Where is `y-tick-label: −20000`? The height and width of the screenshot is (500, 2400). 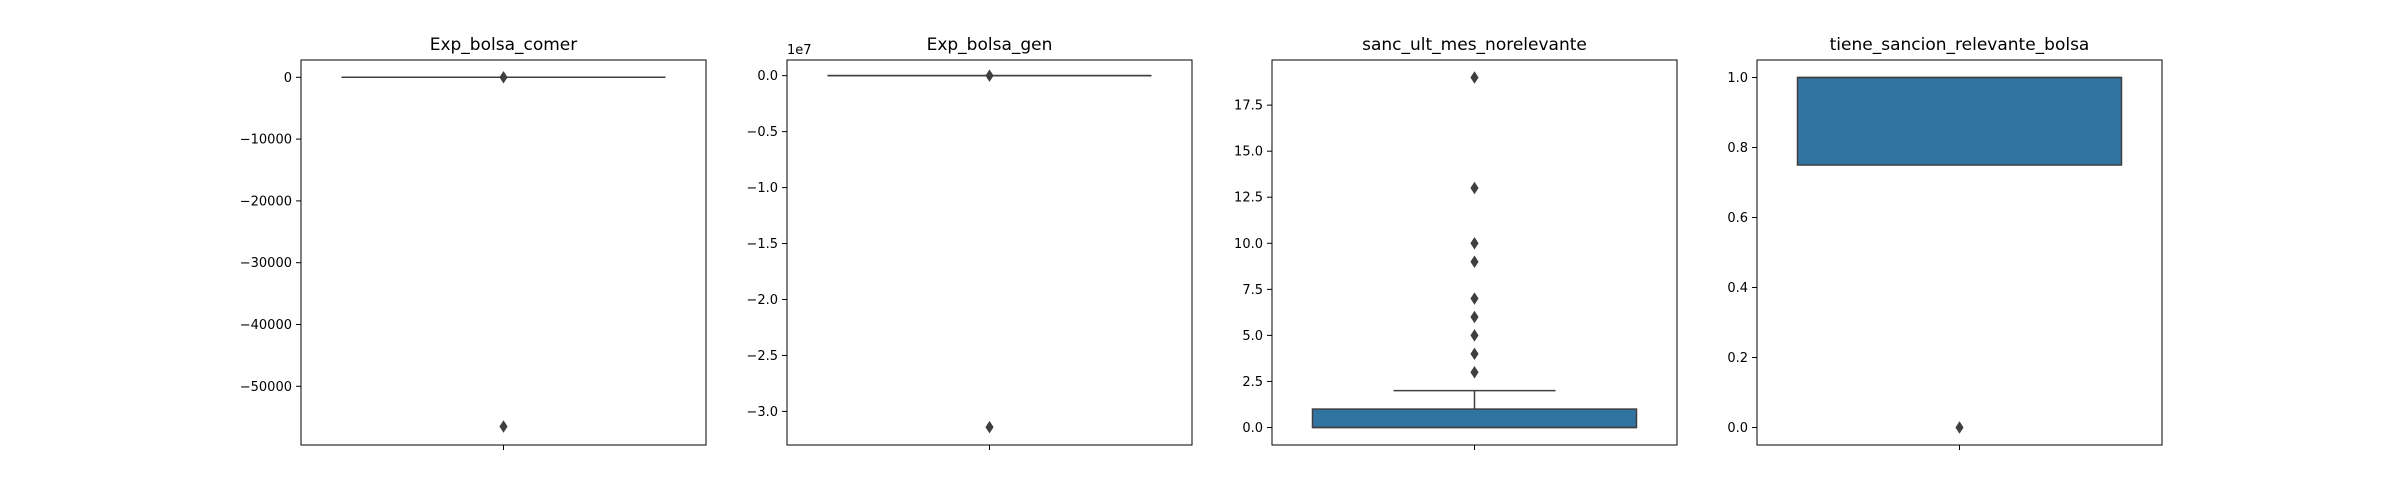
y-tick-label: −20000 is located at coordinates (266, 201).